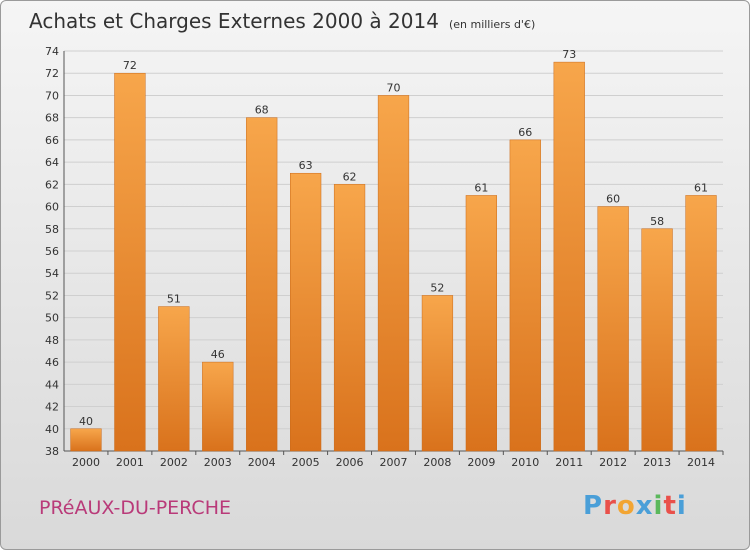 The image size is (750, 550). I want to click on bar-2010, so click(525, 295).